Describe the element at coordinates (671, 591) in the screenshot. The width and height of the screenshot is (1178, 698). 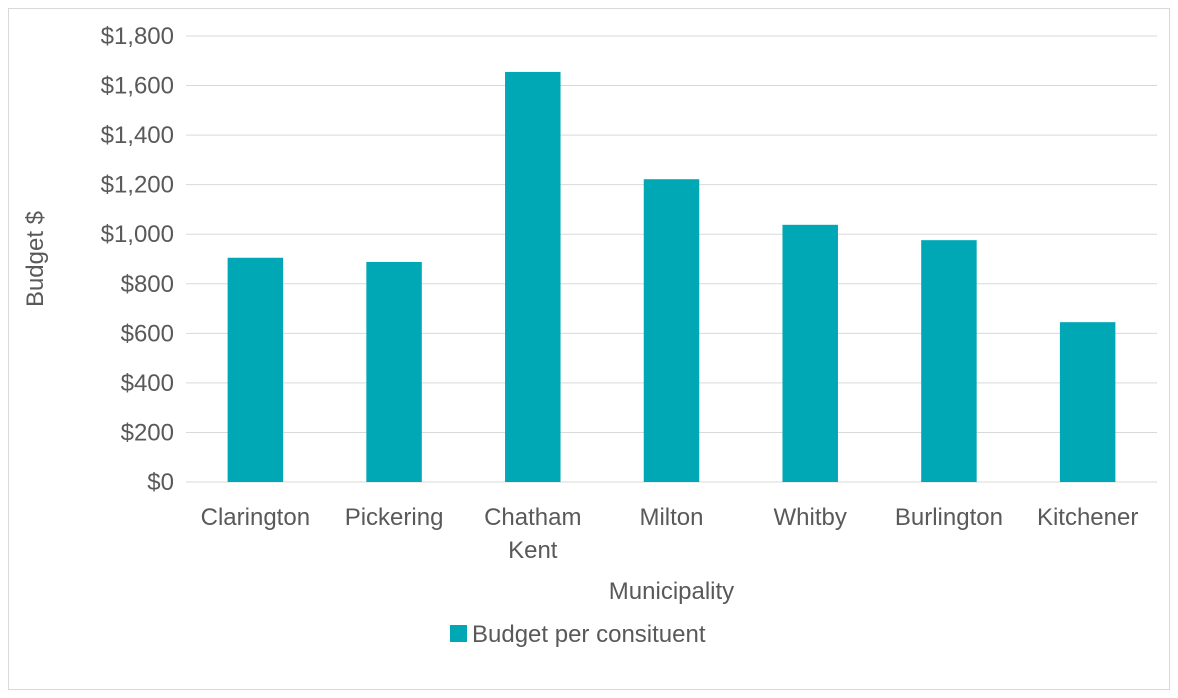
I see `x-axis-title: Municipality` at that location.